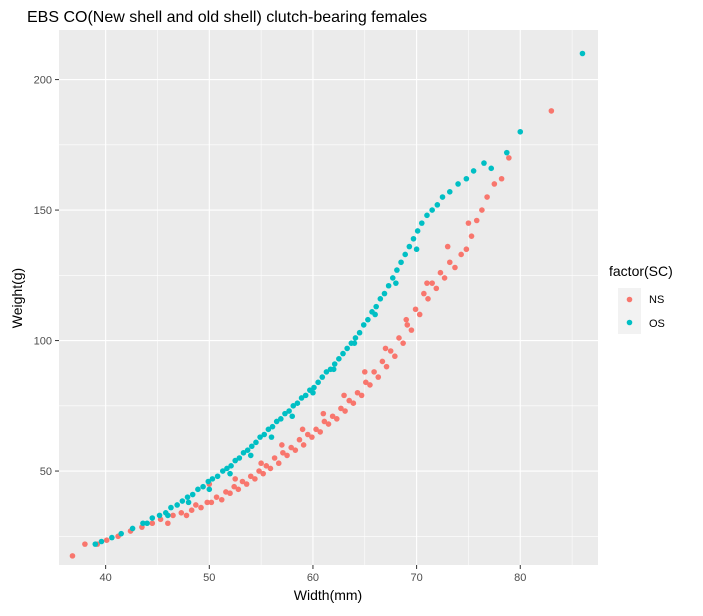  Describe the element at coordinates (629, 299) in the screenshot. I see `legend-key-ns` at that location.